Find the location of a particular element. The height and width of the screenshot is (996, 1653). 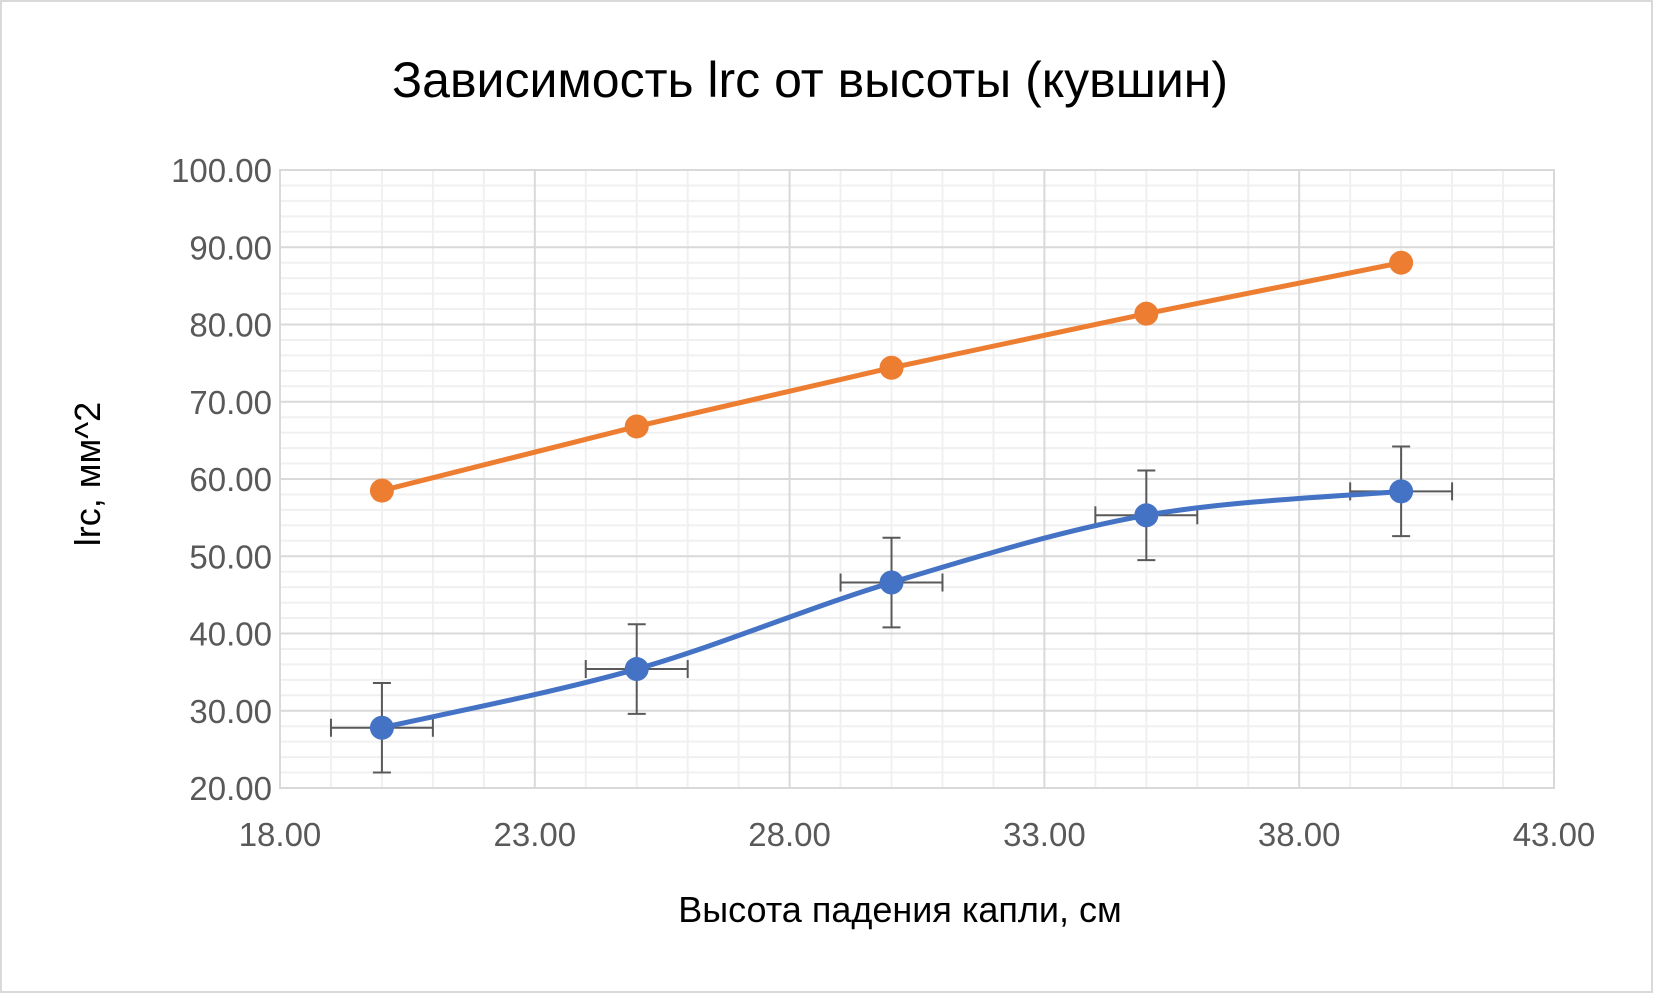

y-axis-label: lrc, мм^2 is located at coordinates (87, 474).